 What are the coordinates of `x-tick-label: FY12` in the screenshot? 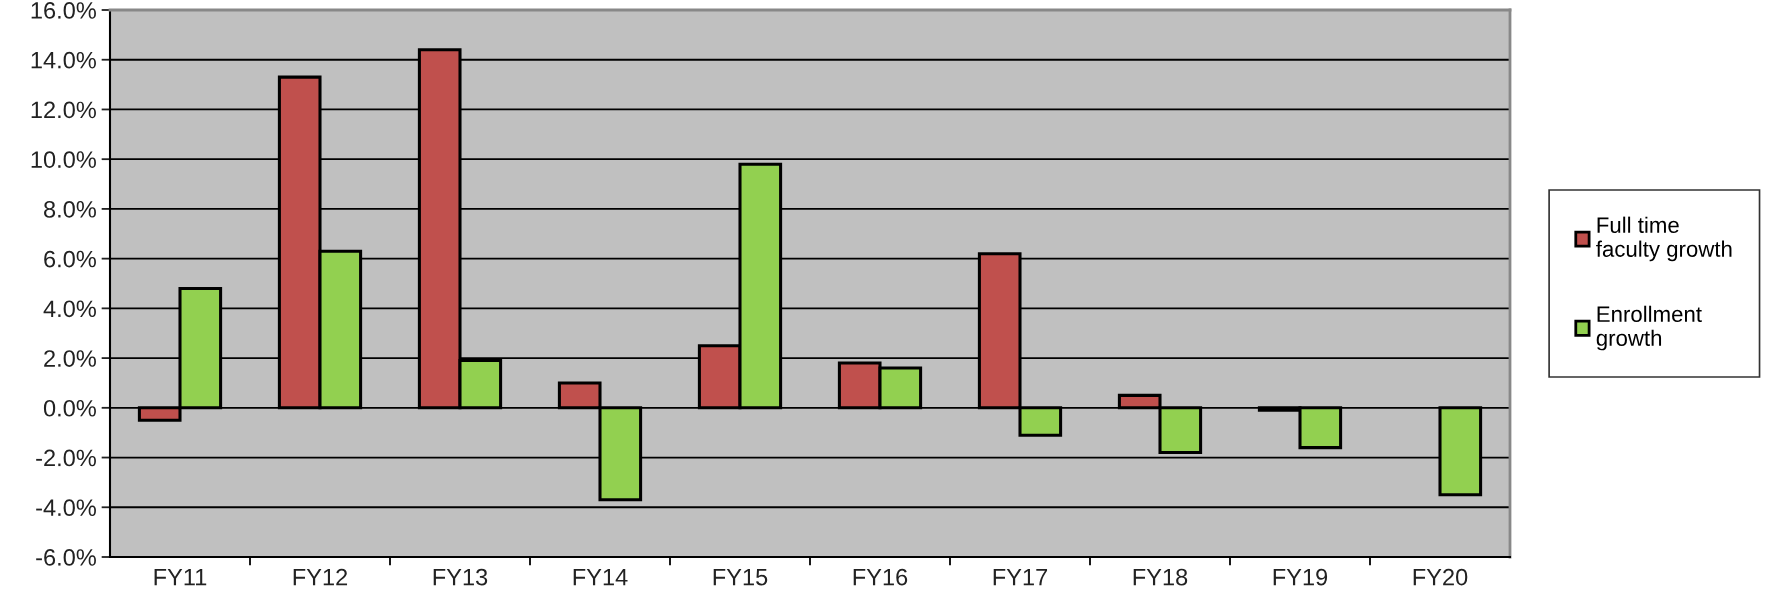 It's located at (320, 577).